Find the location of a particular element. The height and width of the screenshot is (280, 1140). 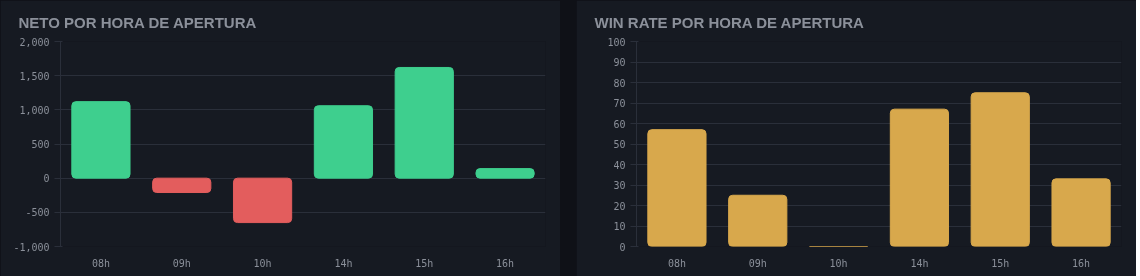

y-tick-label: -500 is located at coordinates (37, 213).